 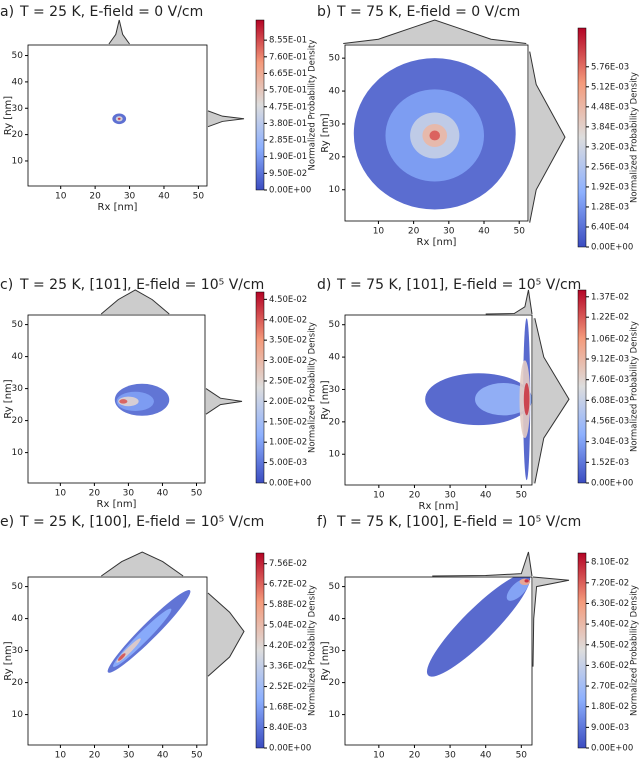 I want to click on colorbar-tick-label: 6.72E-02, so click(x=288, y=585).